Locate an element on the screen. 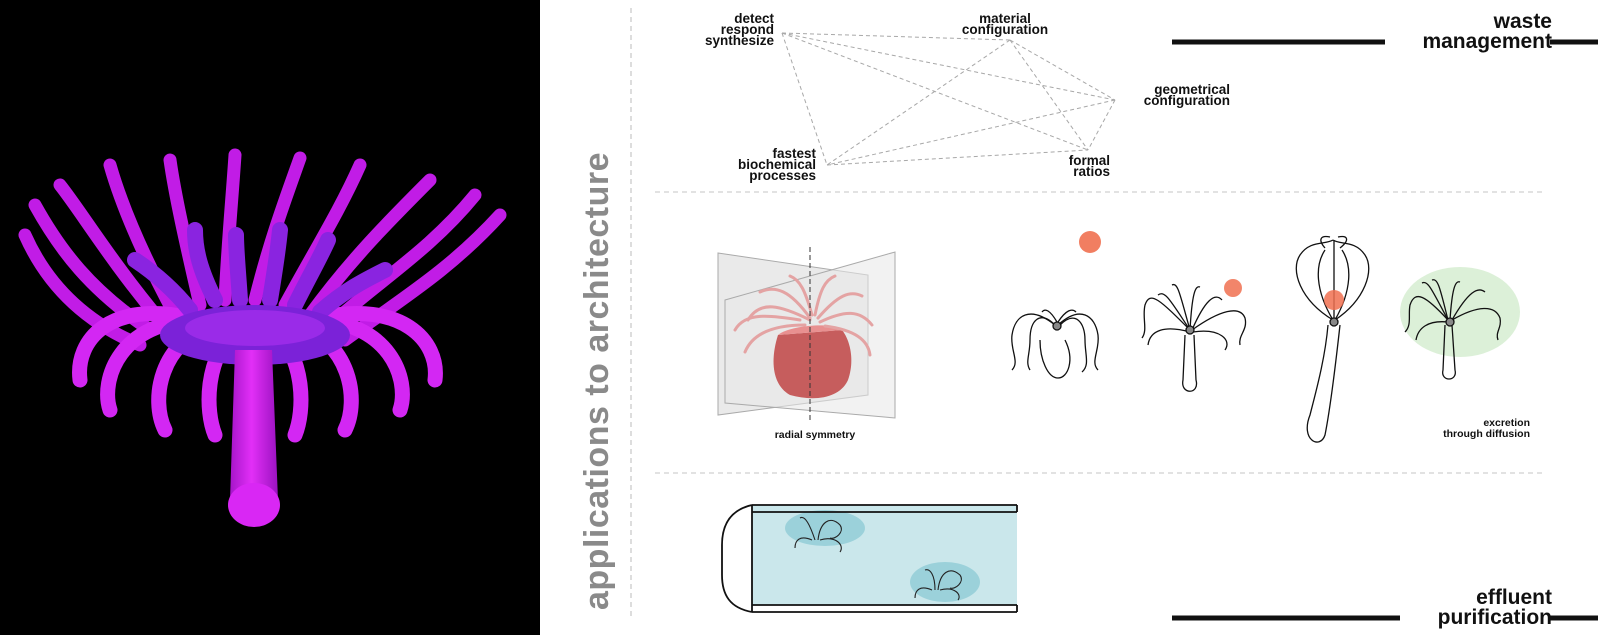 The height and width of the screenshot is (635, 1600). heading-effluent-purification: effluent purification is located at coordinates (1494, 607).